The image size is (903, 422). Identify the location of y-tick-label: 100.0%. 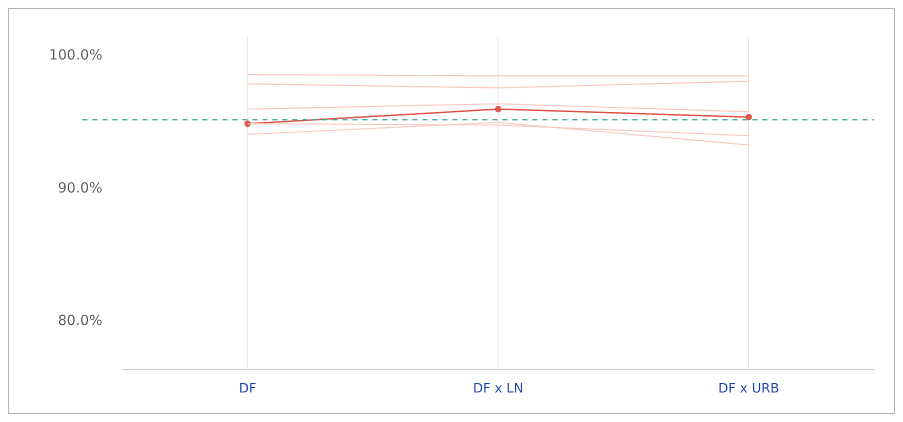
(75, 56).